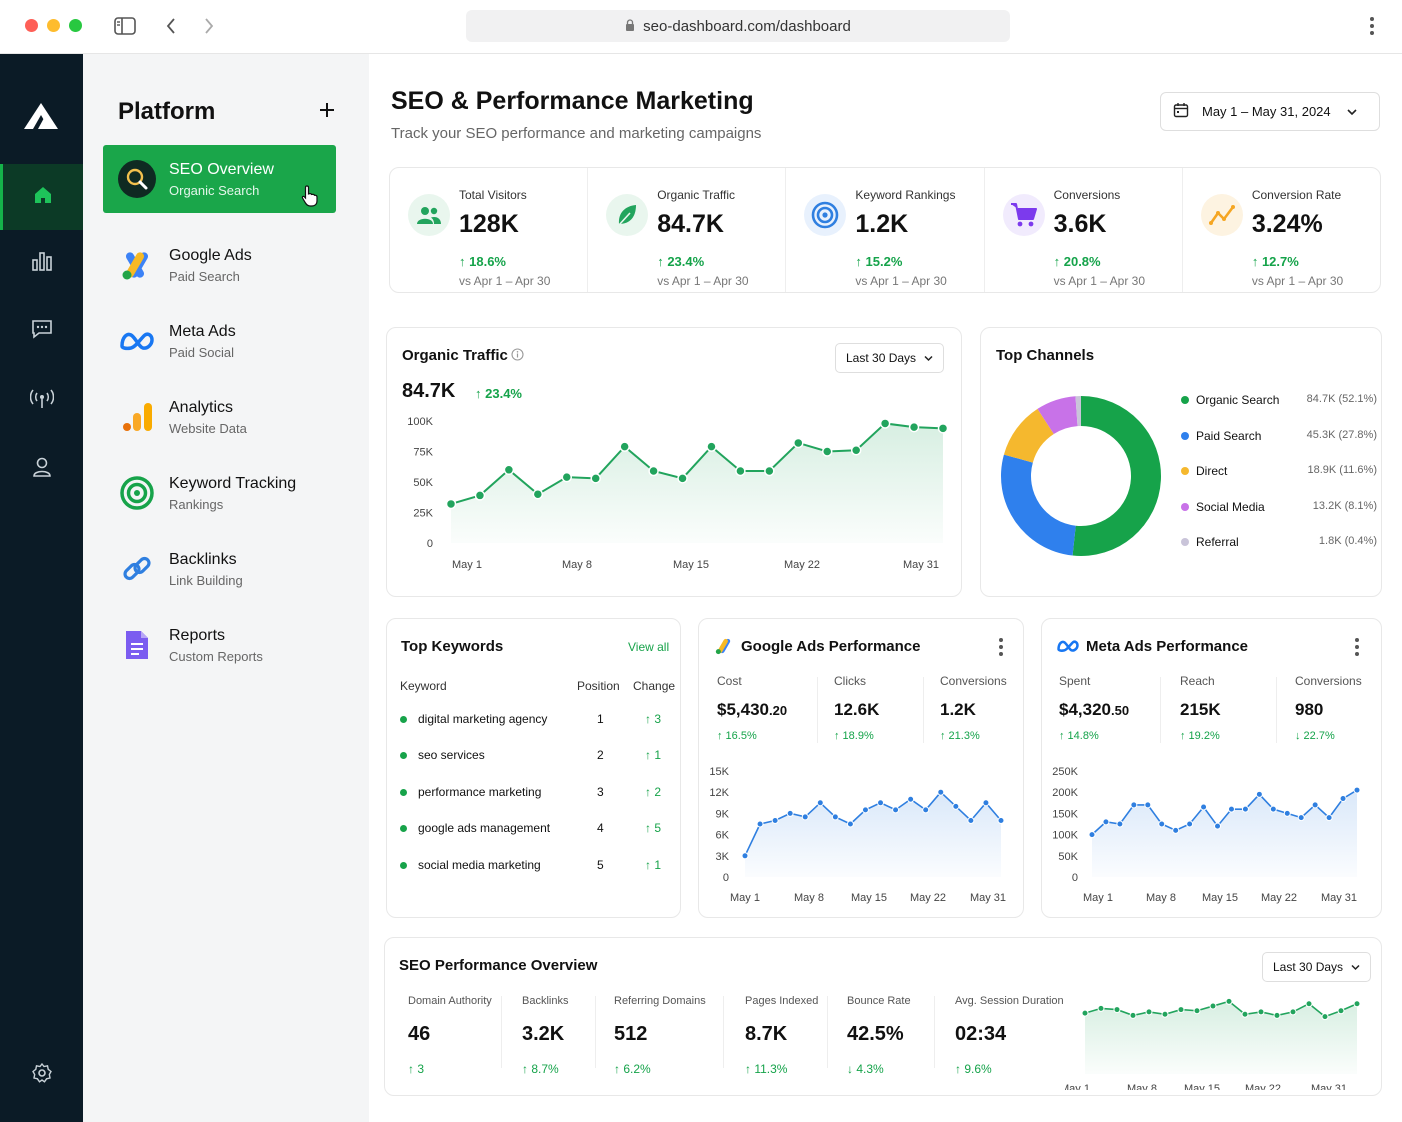  I want to click on info-icon, so click(517, 357).